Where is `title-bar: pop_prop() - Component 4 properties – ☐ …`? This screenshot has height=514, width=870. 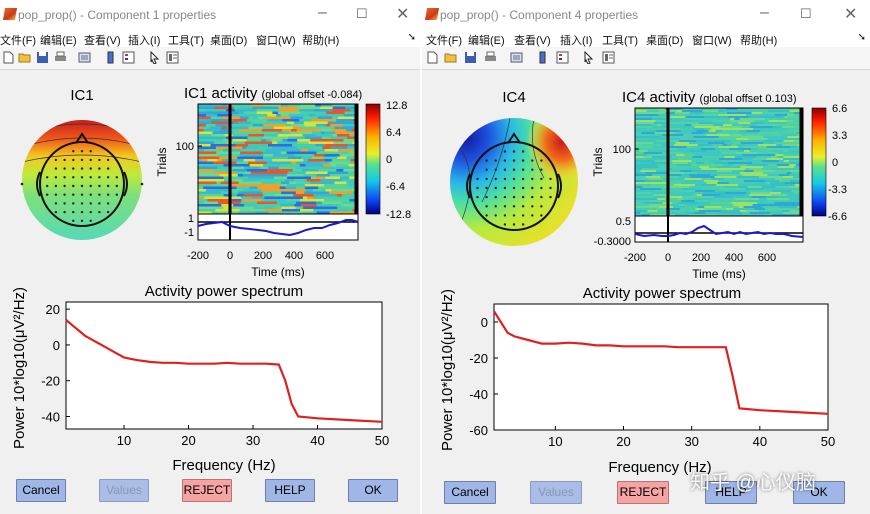
title-bar: pop_prop() - Component 4 properties – ☐ … is located at coordinates (646, 15).